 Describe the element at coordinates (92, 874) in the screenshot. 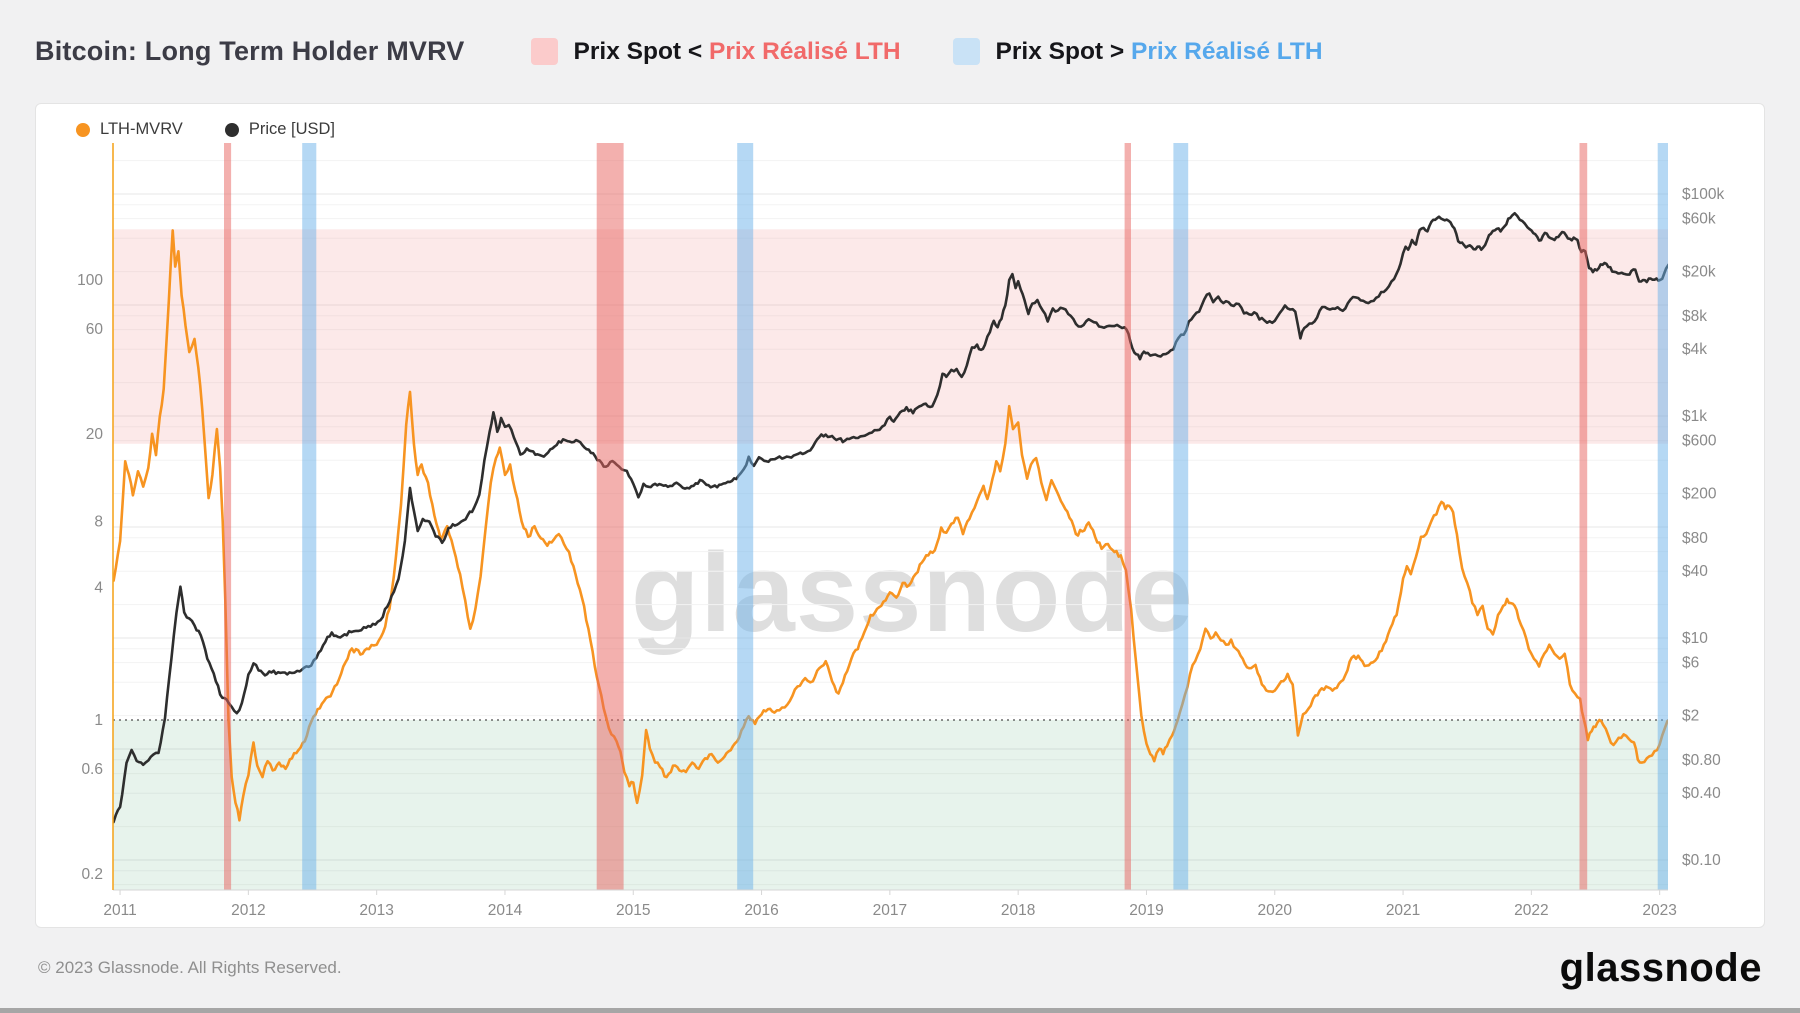

I see `left-axis-tick: 0.2` at that location.